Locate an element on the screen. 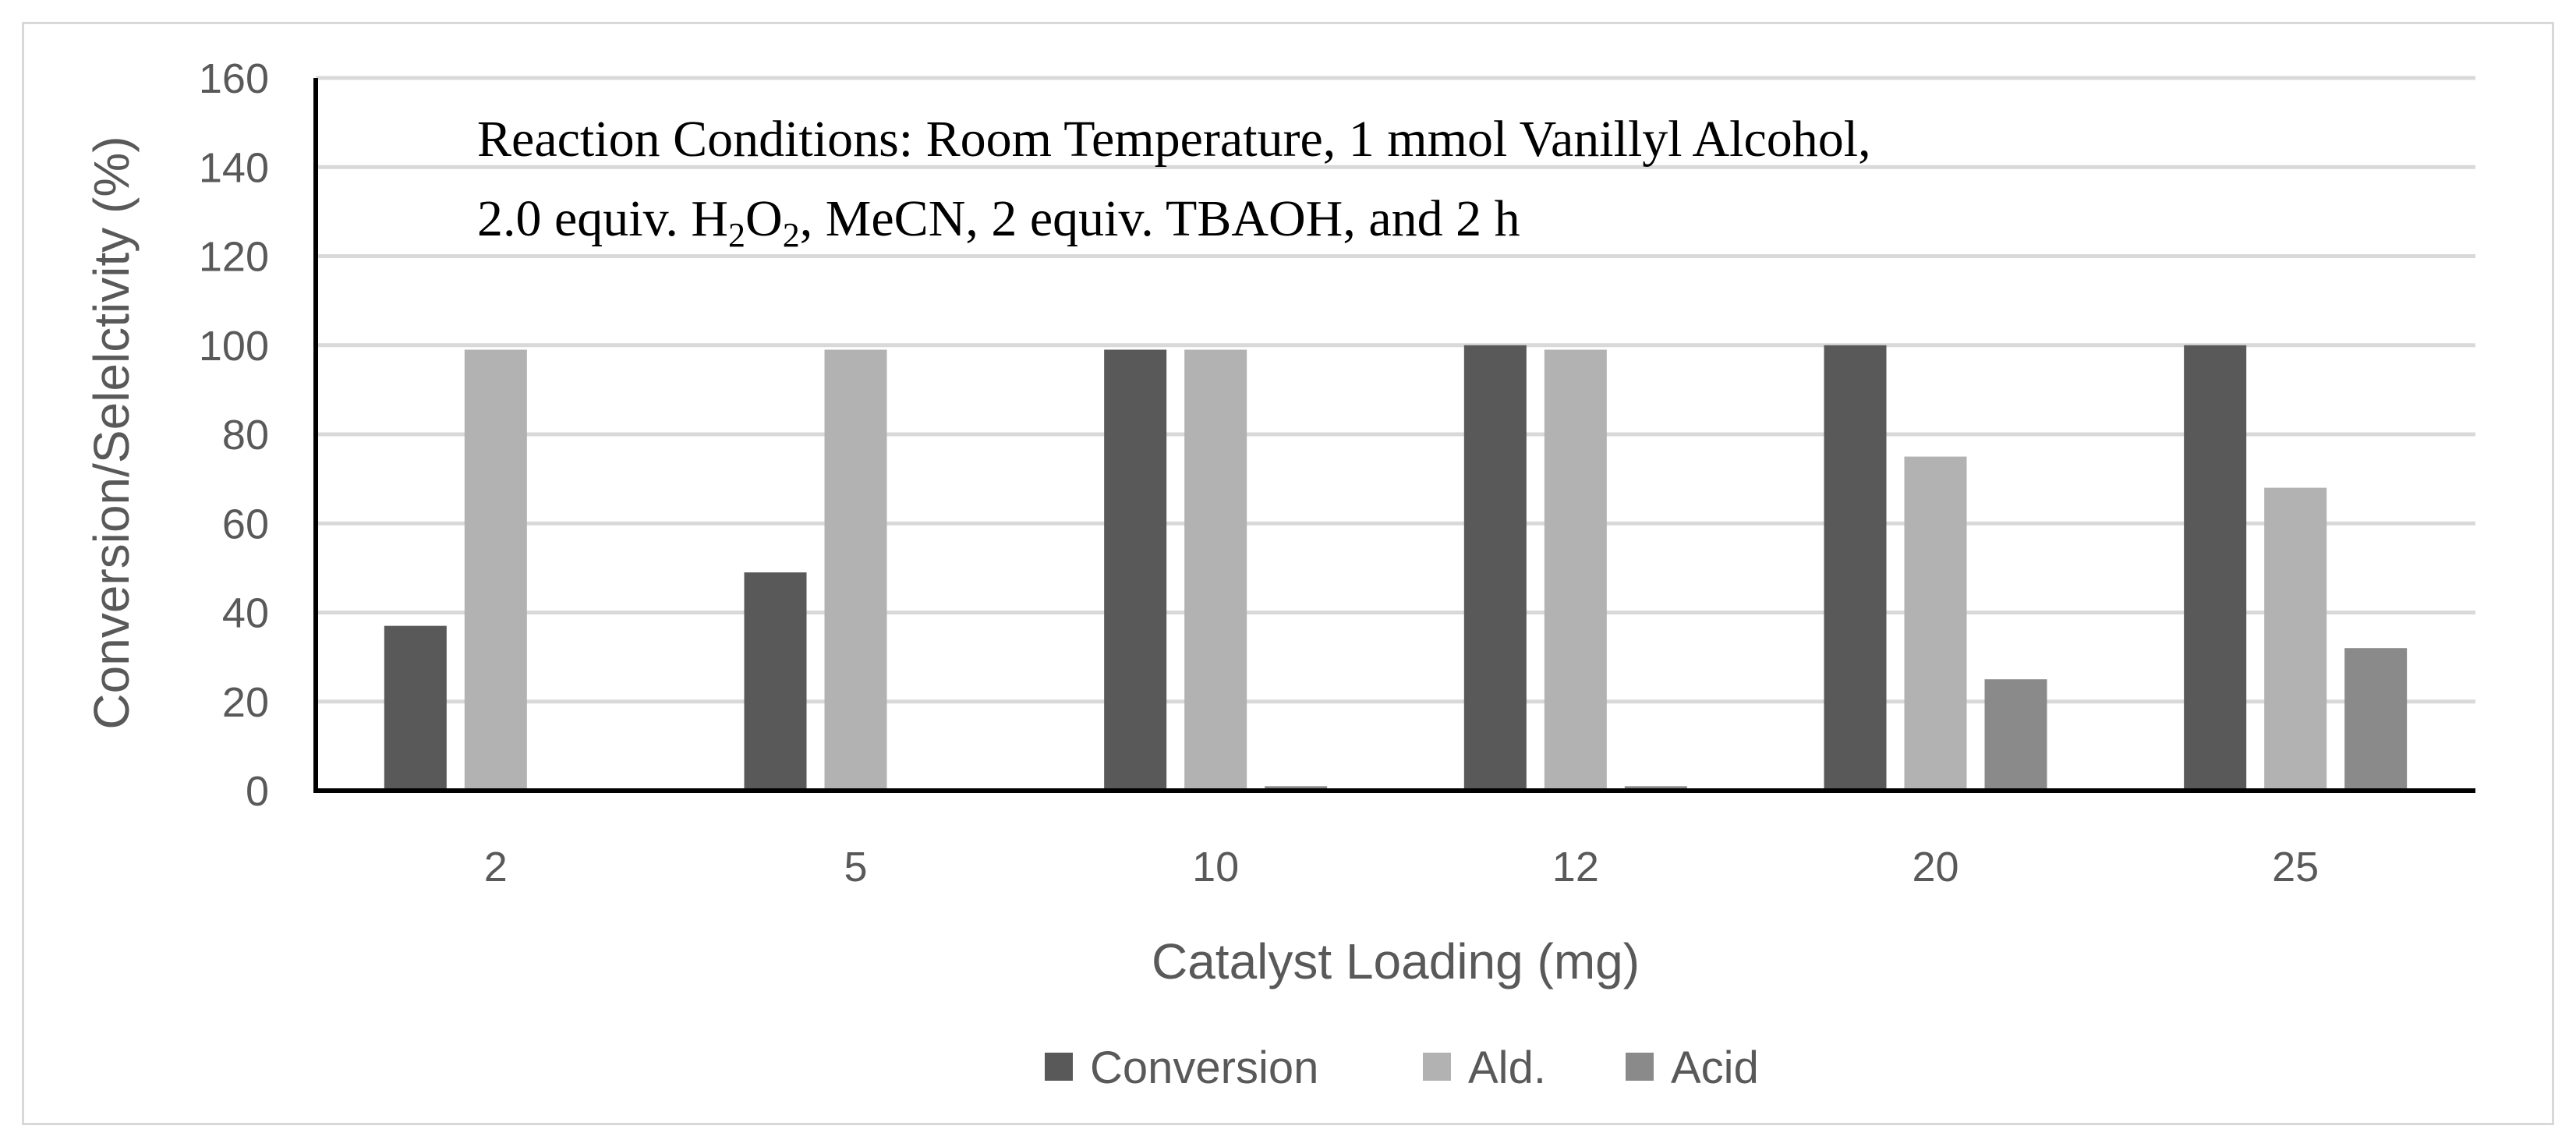  y-tick-label: 20 is located at coordinates (245, 702).